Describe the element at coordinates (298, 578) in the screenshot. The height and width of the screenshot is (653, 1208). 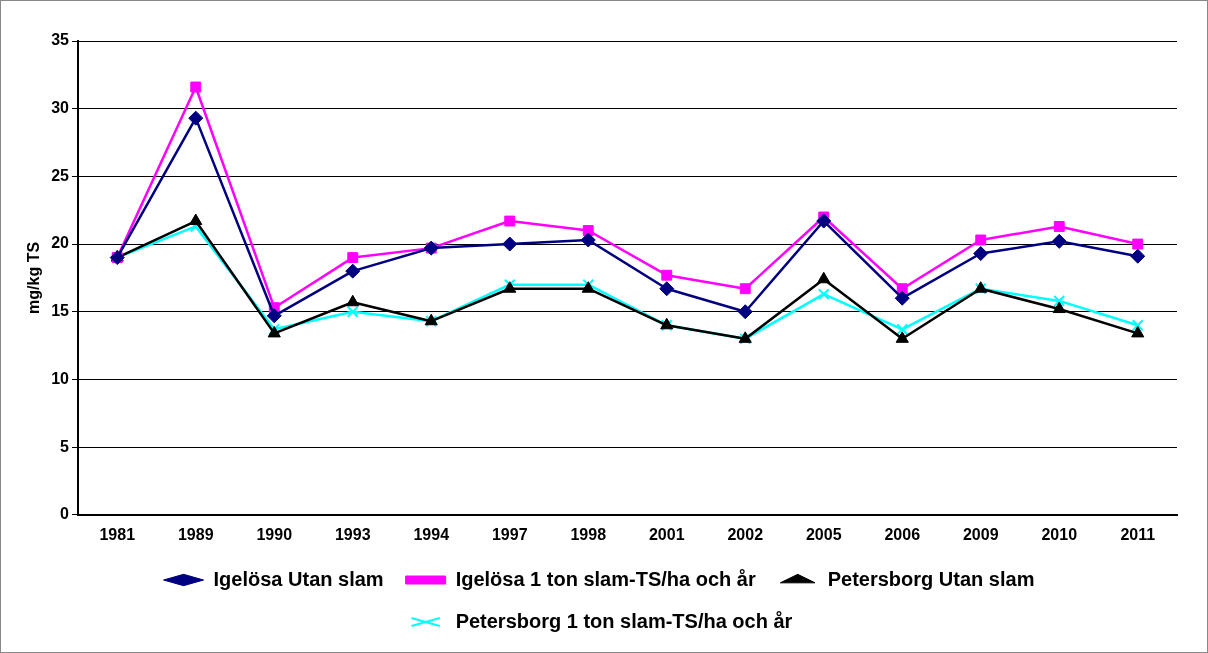
I see `legend-label: Igelösa Utan slam` at that location.